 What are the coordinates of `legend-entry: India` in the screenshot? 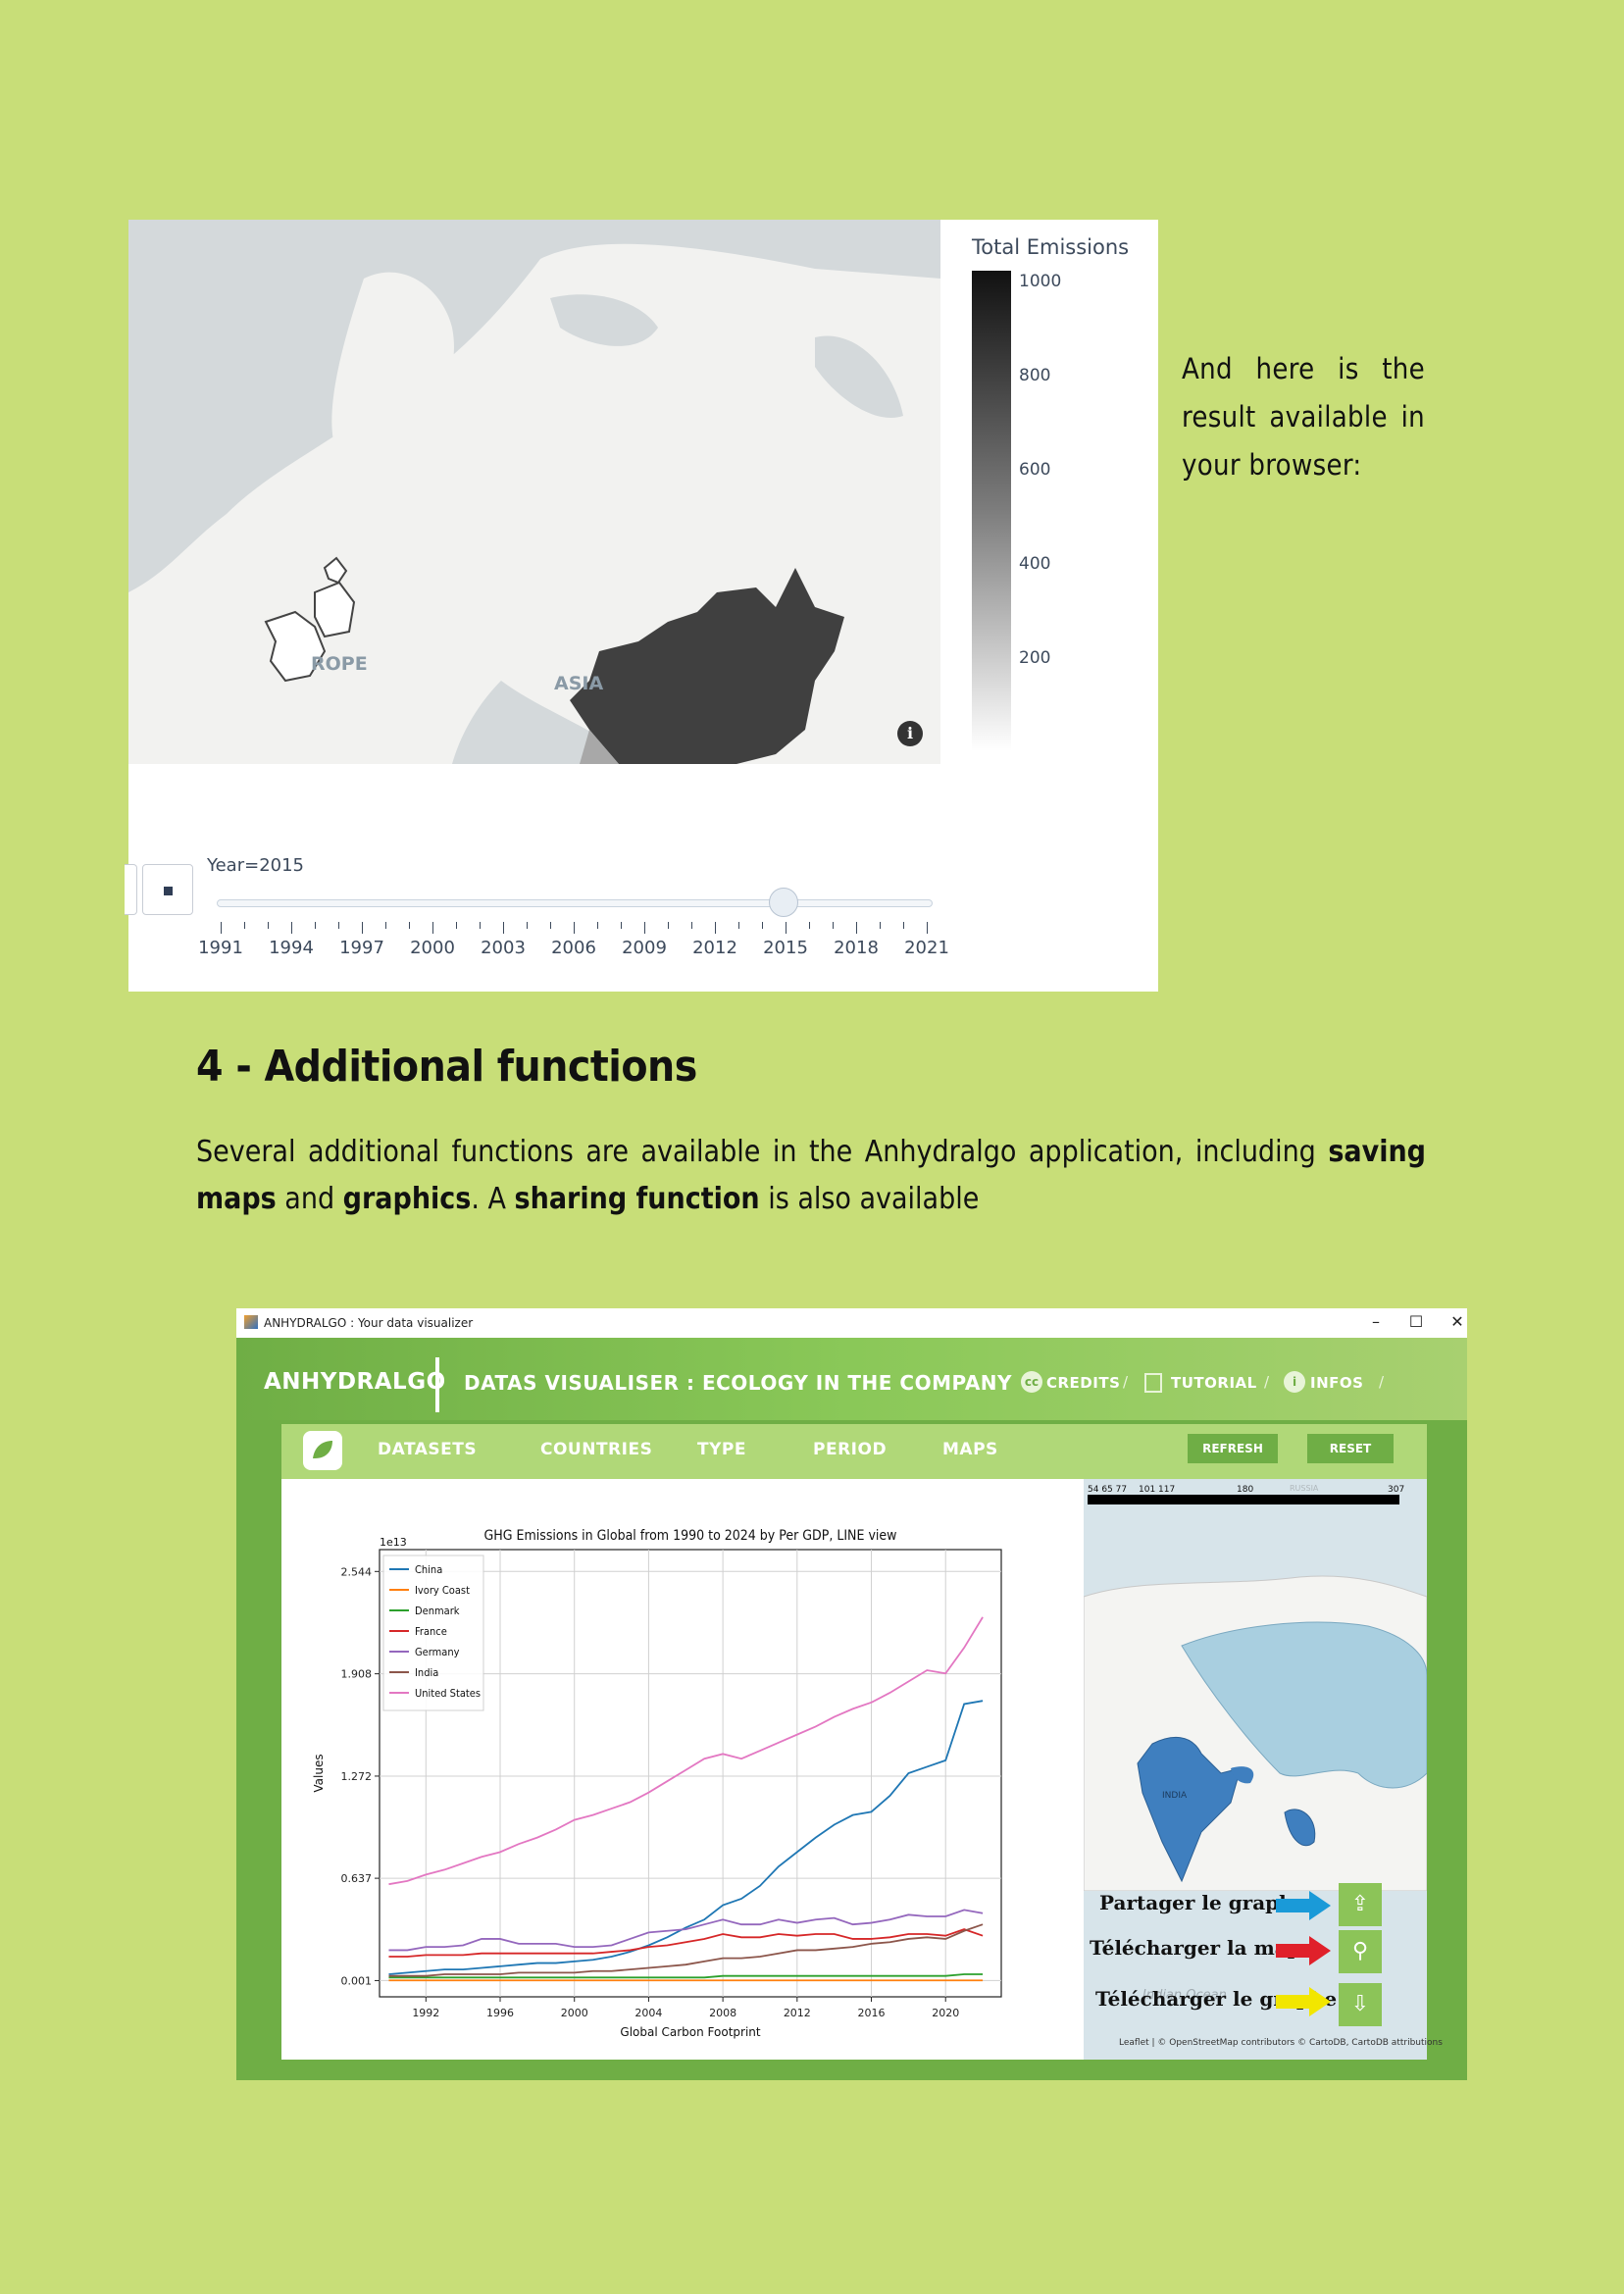 It's located at (426, 1672).